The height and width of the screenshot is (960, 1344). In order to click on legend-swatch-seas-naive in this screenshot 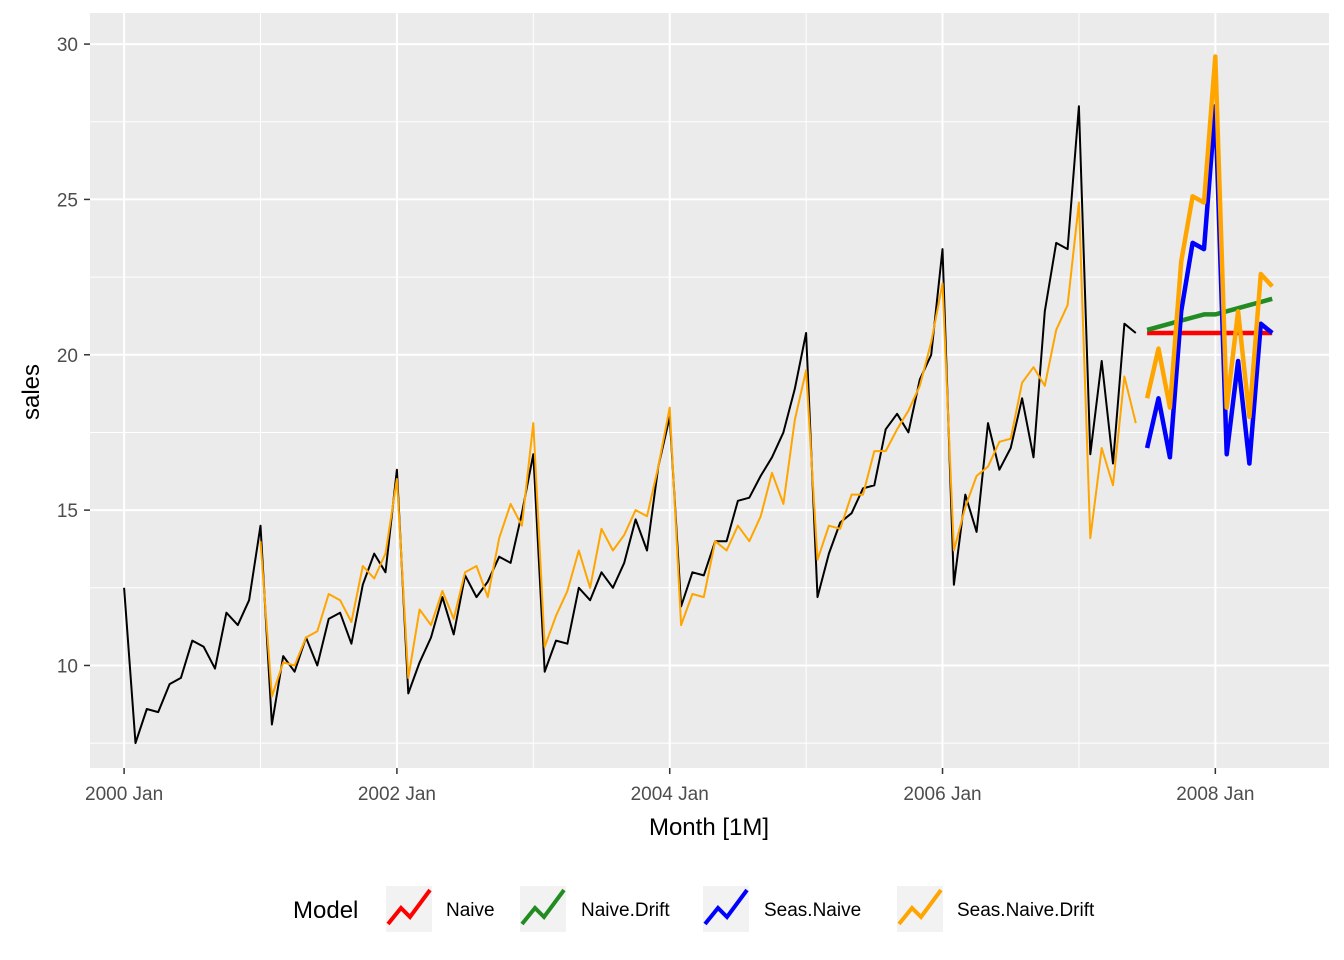, I will do `click(726, 907)`.